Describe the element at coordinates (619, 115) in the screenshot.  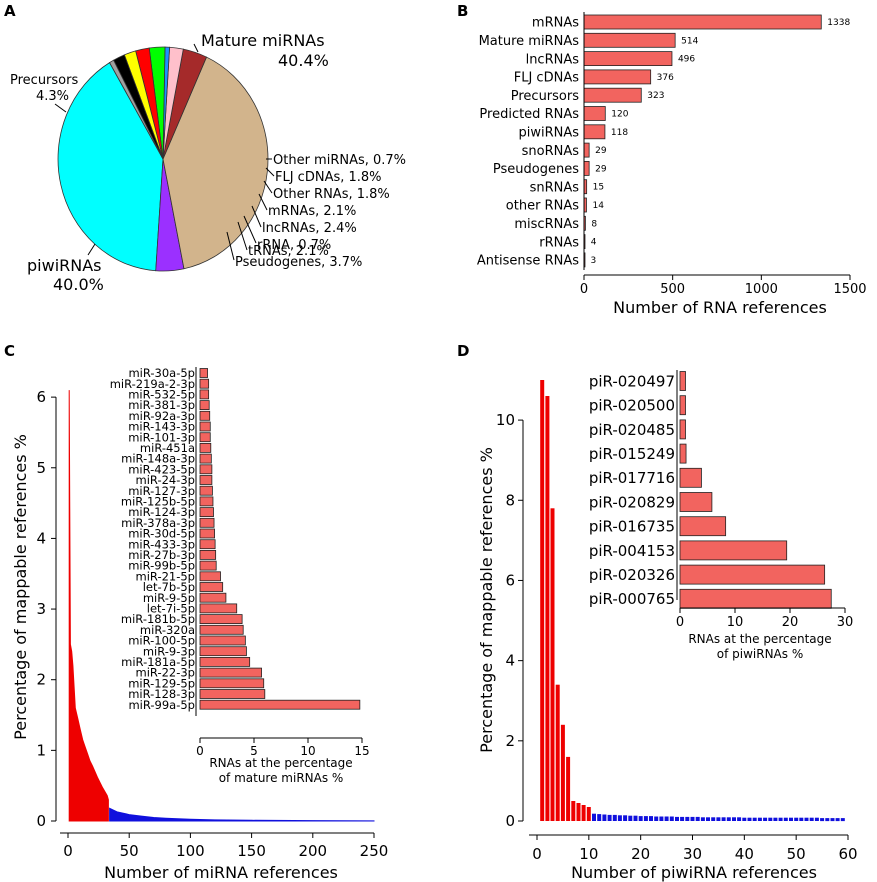
I see `chart-b-value-predicted-rnas: 120` at that location.